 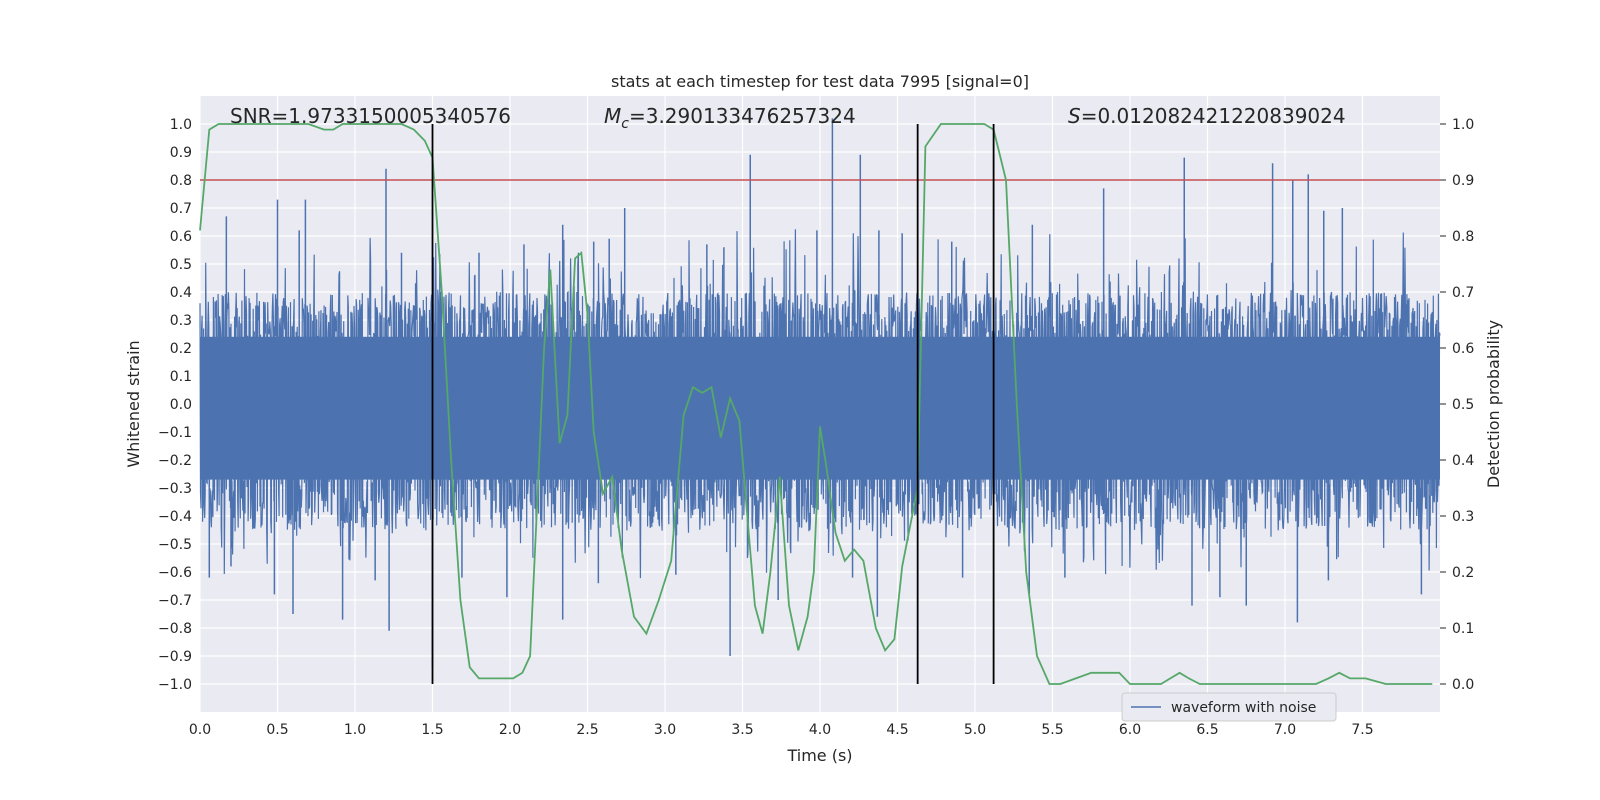 What do you see at coordinates (1463, 685) in the screenshot?
I see `y-right-tick-label: 0.0` at bounding box center [1463, 685].